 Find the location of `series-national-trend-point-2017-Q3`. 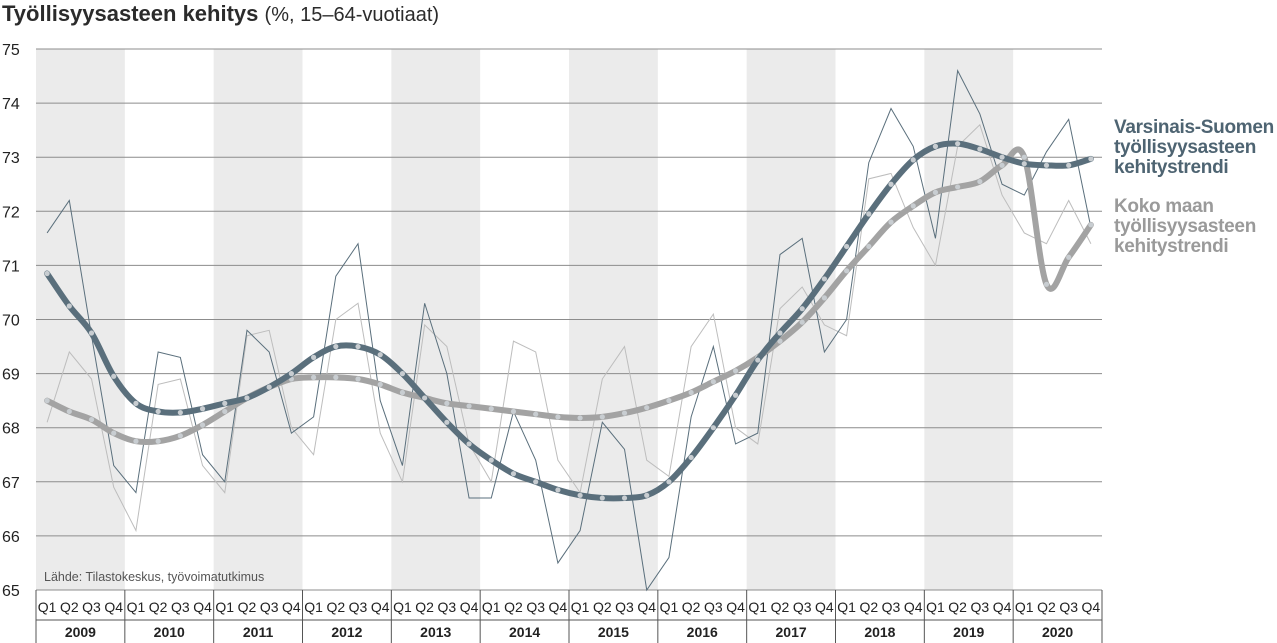

series-national-trend-point-2017-Q3 is located at coordinates (802, 322).